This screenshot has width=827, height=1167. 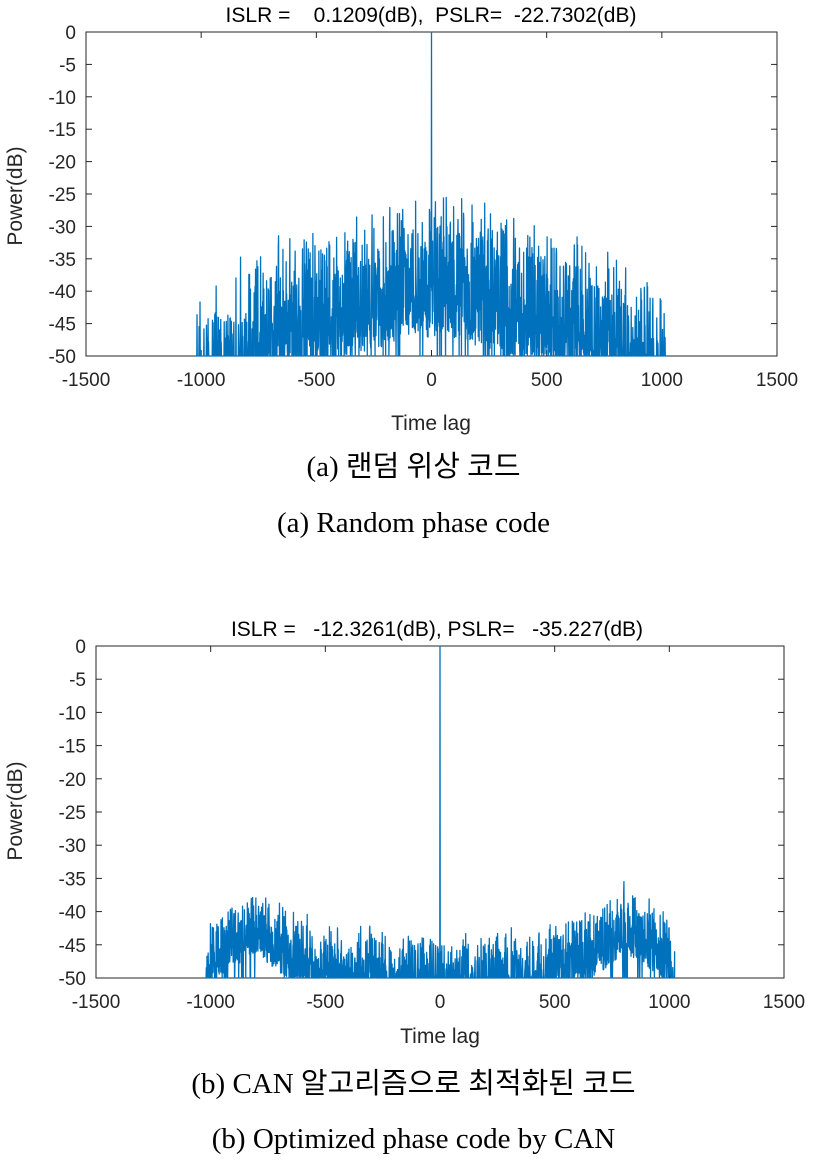 What do you see at coordinates (431, 15) in the screenshot?
I see `chart-a-title: ISLR = 0.1209(dB), PSLR= -22.7302(dB)` at bounding box center [431, 15].